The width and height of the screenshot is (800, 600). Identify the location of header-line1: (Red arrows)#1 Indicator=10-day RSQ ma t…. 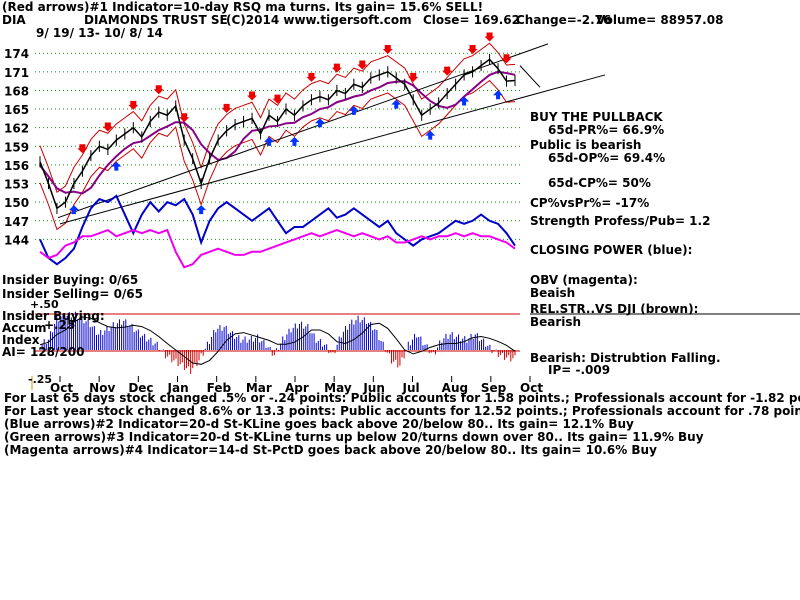
(243, 7).